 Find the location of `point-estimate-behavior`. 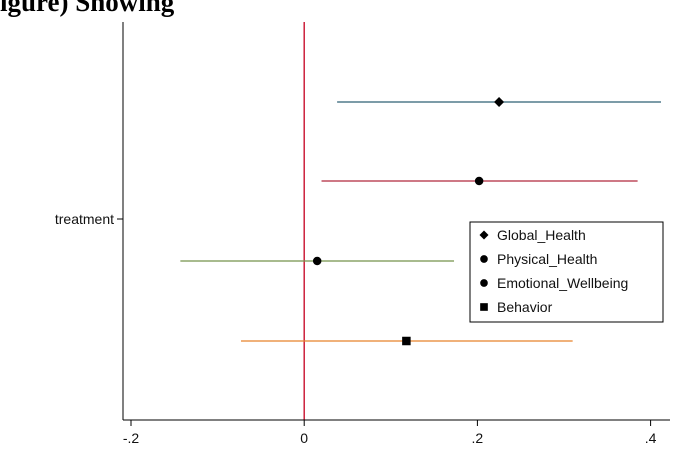

point-estimate-behavior is located at coordinates (406, 341).